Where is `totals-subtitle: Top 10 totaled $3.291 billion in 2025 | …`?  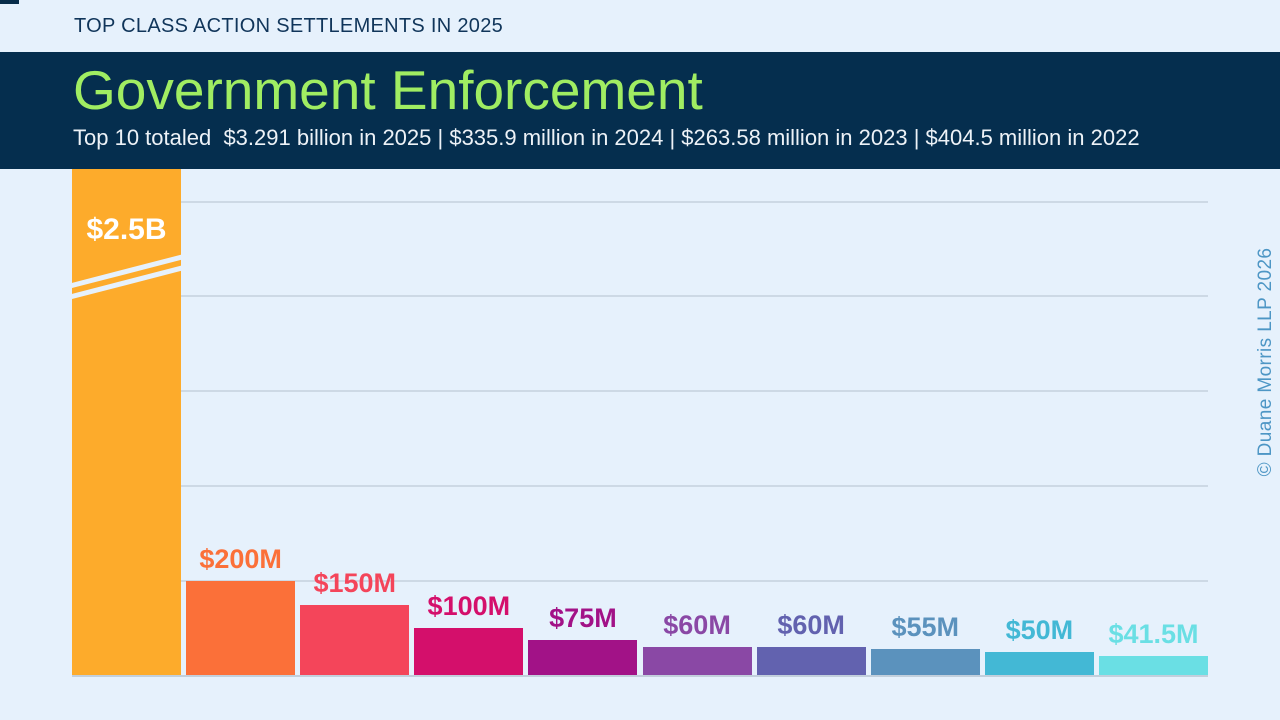
totals-subtitle: Top 10 totaled $3.291 billion in 2025 | … is located at coordinates (606, 137).